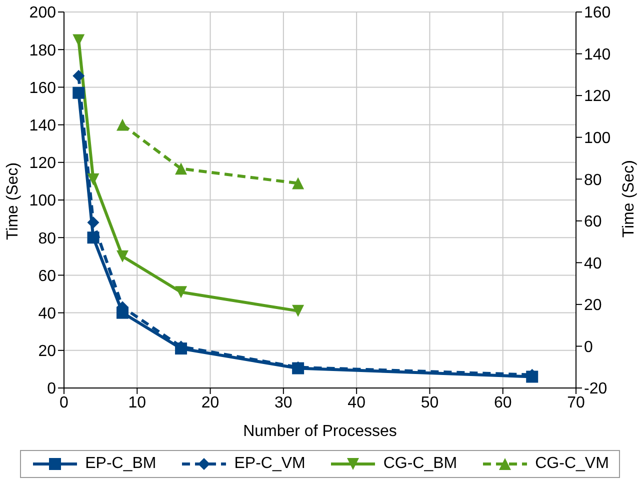 The width and height of the screenshot is (640, 487). Describe the element at coordinates (47, 351) in the screenshot. I see `y-tick-label: 20` at that location.